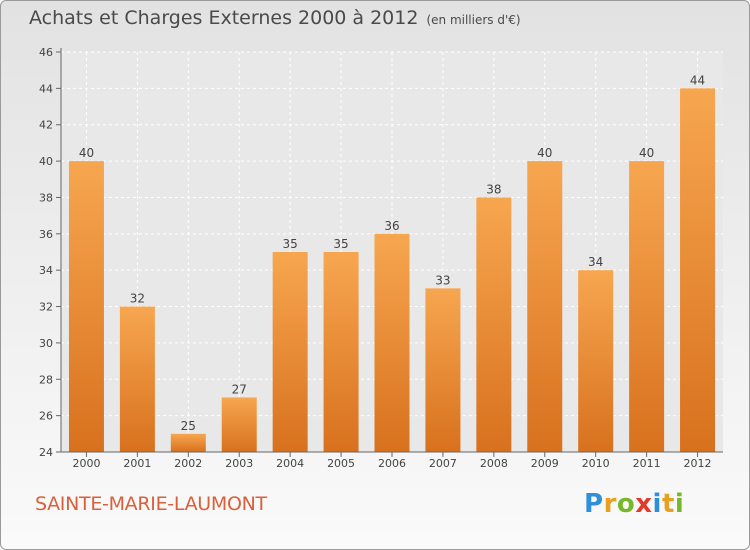 Image resolution: width=750 pixels, height=550 pixels. I want to click on bar-value-label: 32, so click(137, 299).